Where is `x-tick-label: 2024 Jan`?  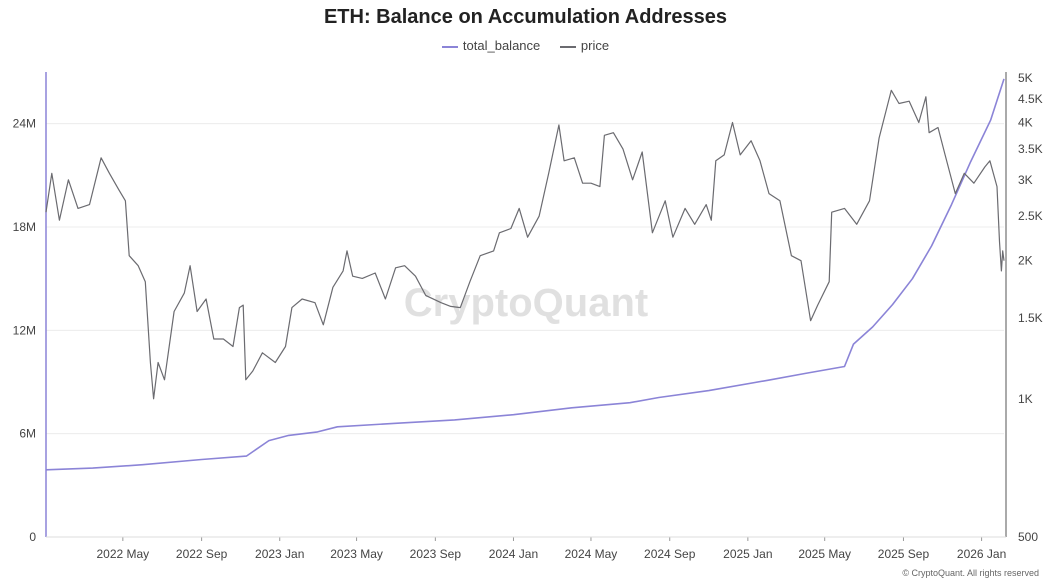 x-tick-label: 2024 Jan is located at coordinates (513, 554).